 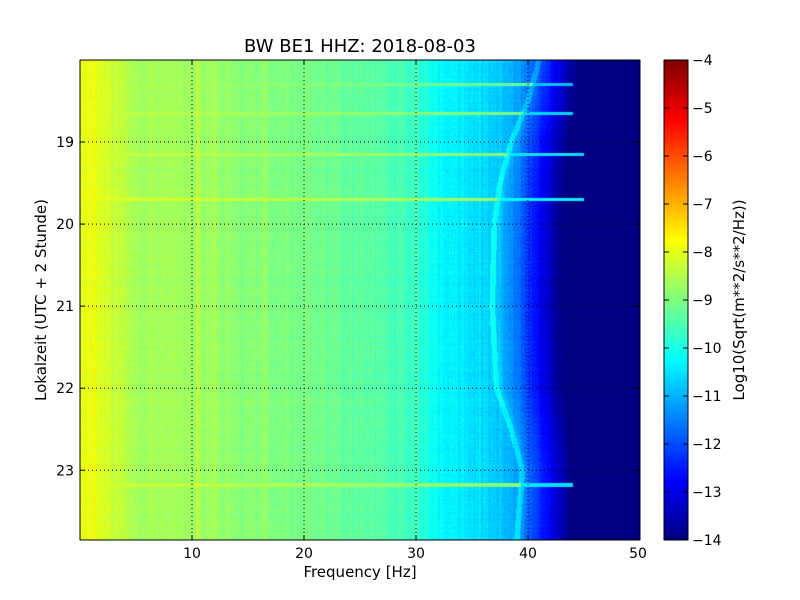 I want to click on colorbar-tick-label: −5, so click(x=702, y=109).